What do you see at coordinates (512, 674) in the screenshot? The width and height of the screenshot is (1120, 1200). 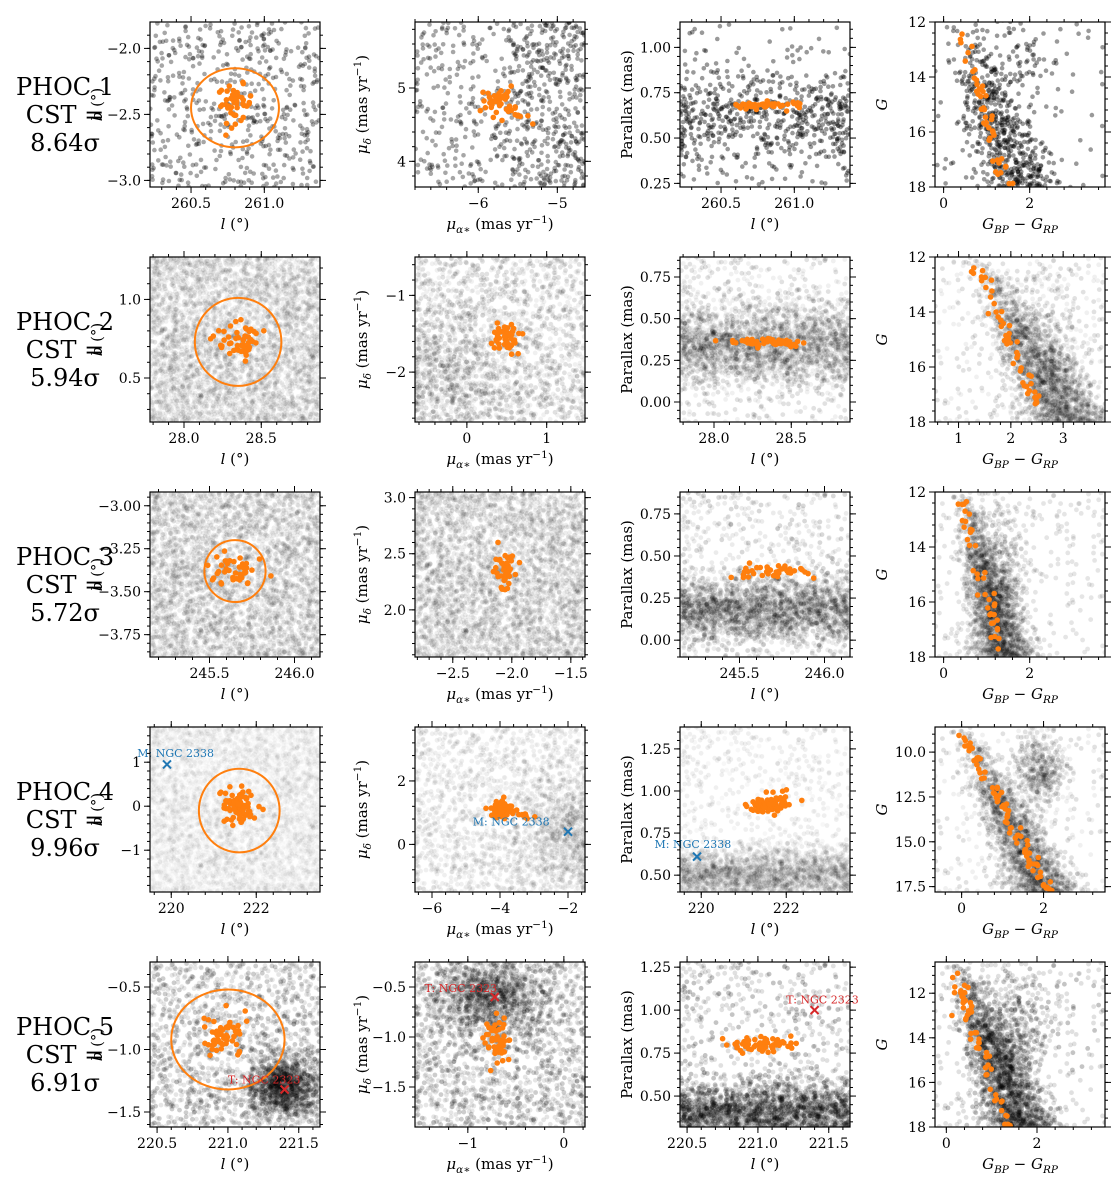 I see `x-tick-label: −2.0` at bounding box center [512, 674].